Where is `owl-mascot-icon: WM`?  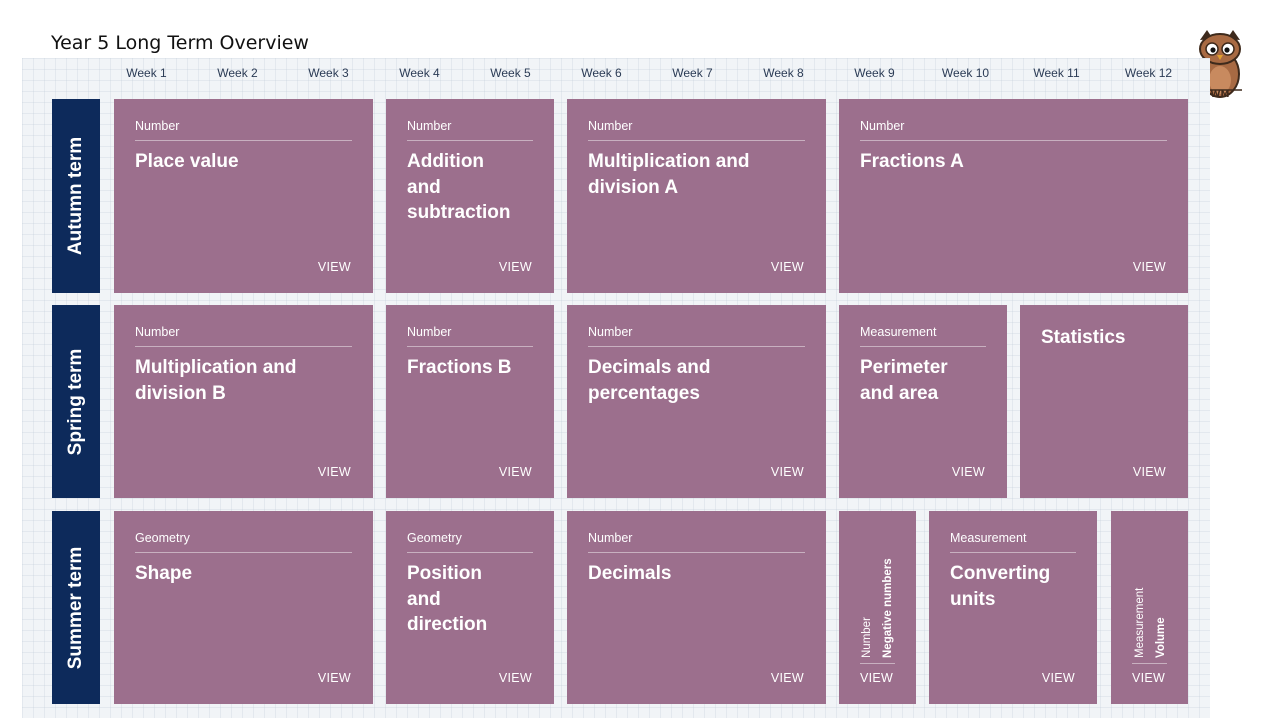 owl-mascot-icon: WM is located at coordinates (1220, 65).